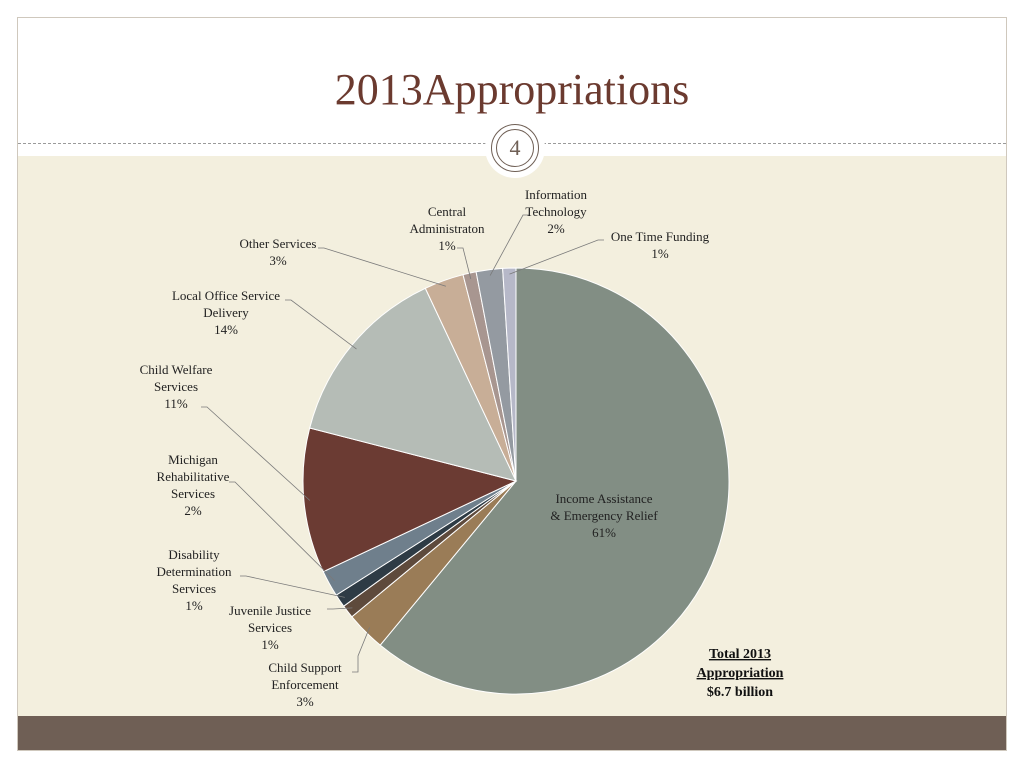 The width and height of the screenshot is (1024, 768). I want to click on slice-label-other-services: Other Services 3%, so click(278, 252).